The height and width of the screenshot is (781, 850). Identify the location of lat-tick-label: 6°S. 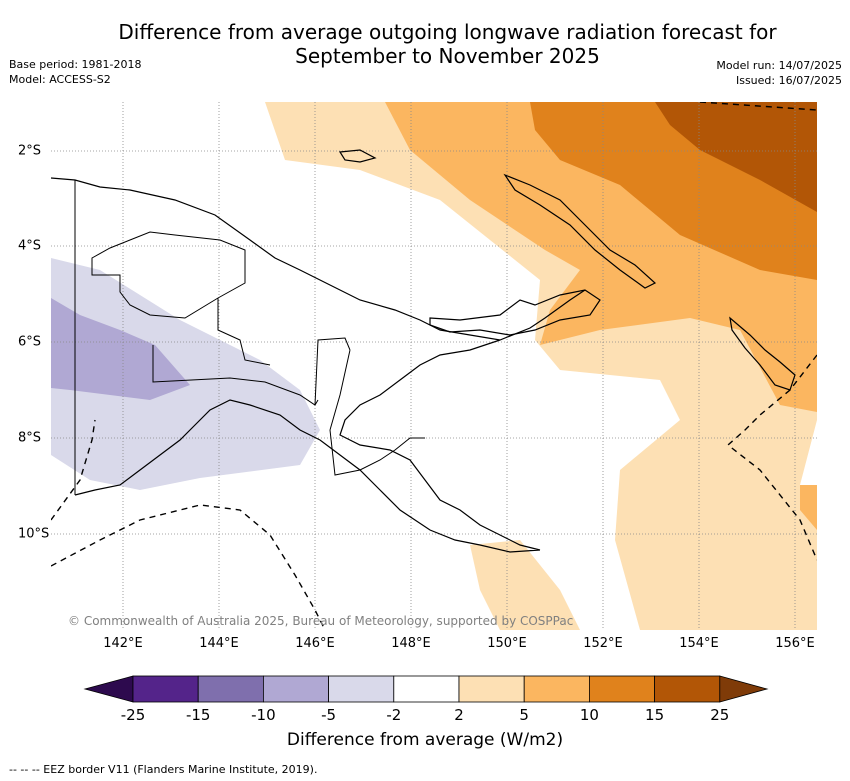
(30, 342).